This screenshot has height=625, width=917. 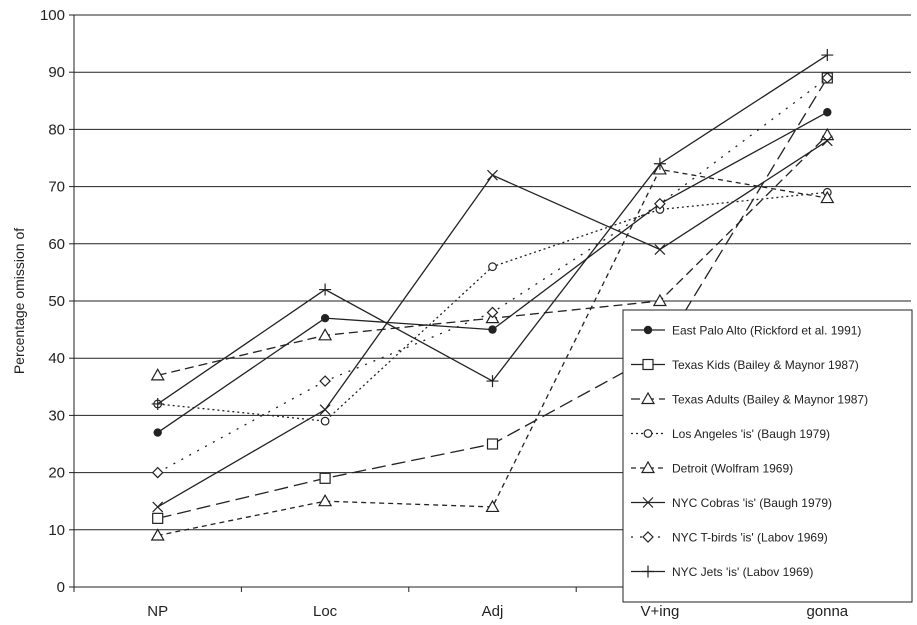 What do you see at coordinates (766, 331) in the screenshot?
I see `legend-label-1: East Palo Alto (Rickford et al. 1991)` at bounding box center [766, 331].